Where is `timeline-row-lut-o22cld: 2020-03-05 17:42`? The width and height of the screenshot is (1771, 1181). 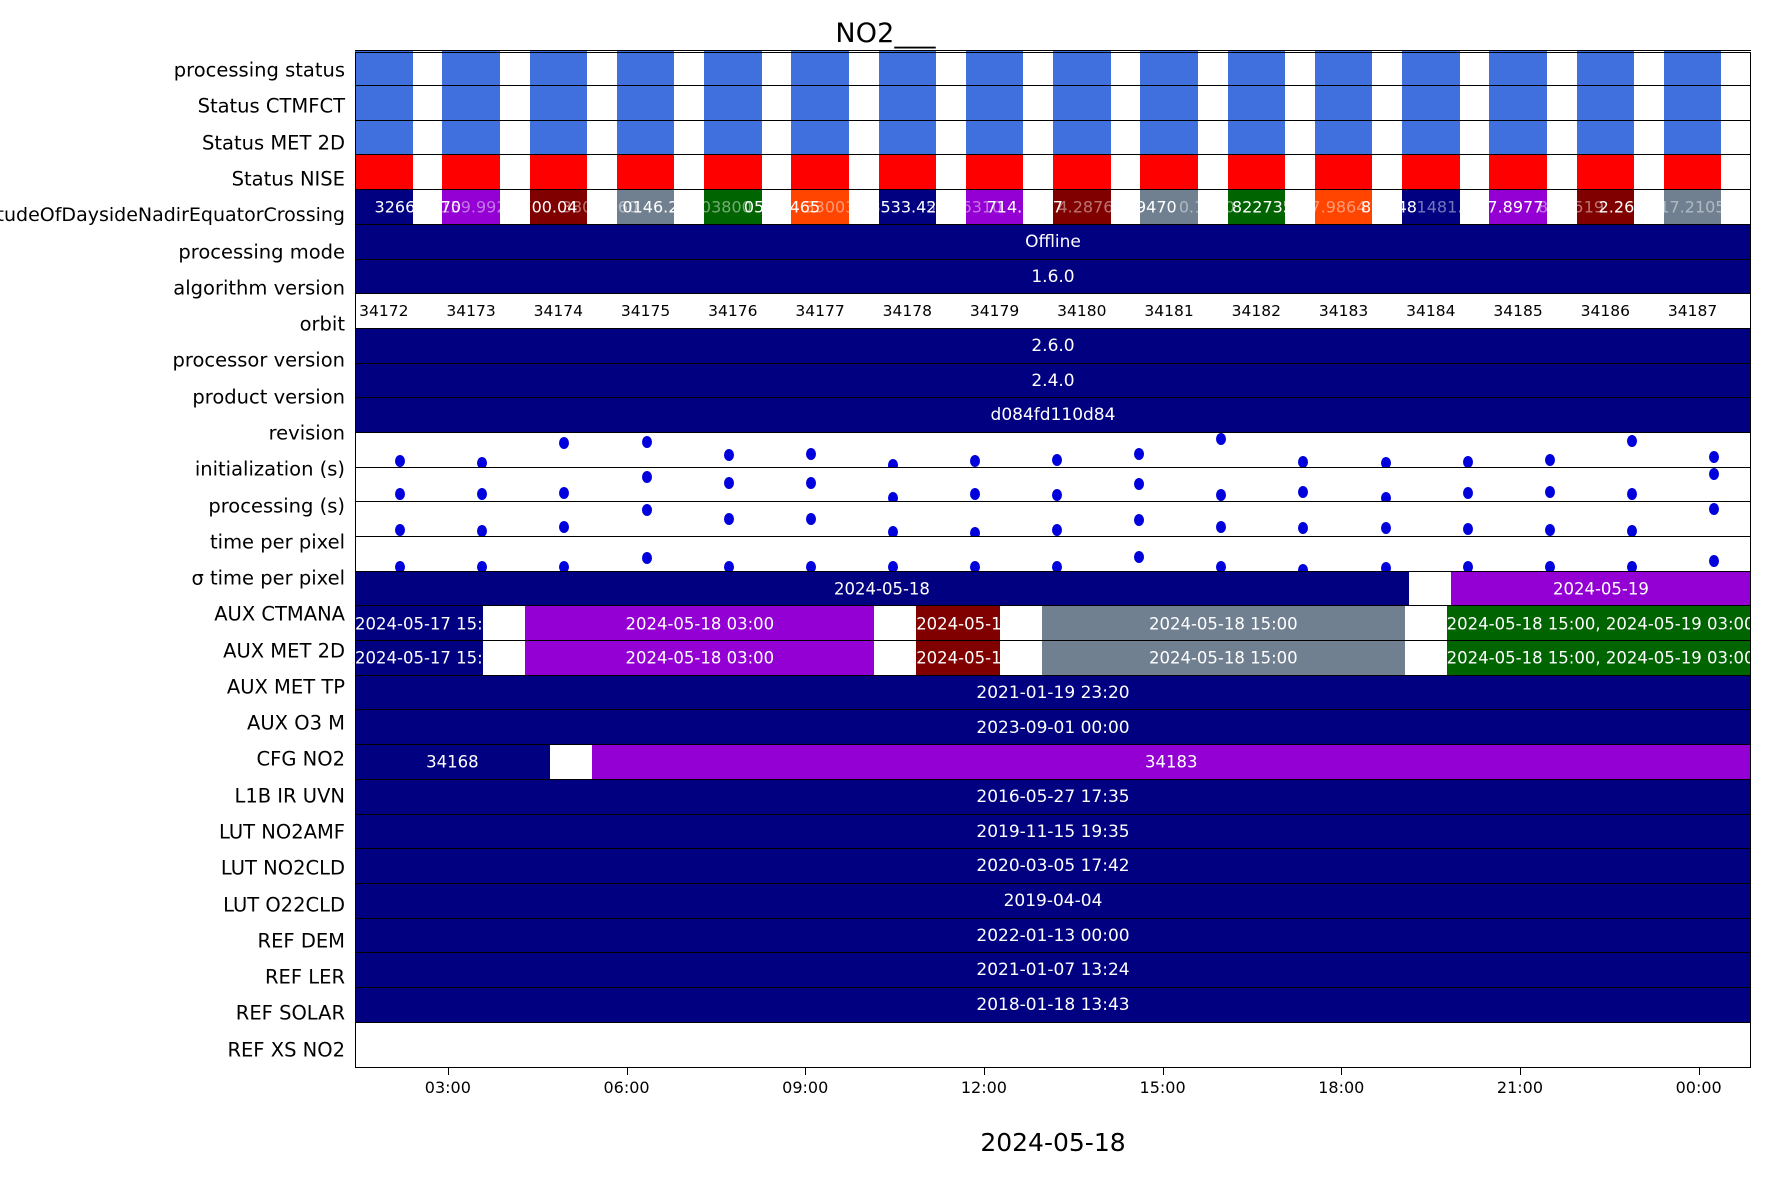 timeline-row-lut-o22cld: 2020-03-05 17:42 is located at coordinates (1053, 866).